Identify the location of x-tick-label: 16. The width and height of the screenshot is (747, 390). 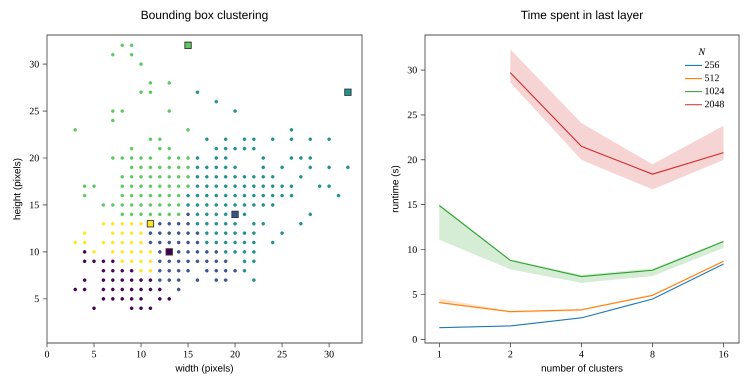
(723, 354).